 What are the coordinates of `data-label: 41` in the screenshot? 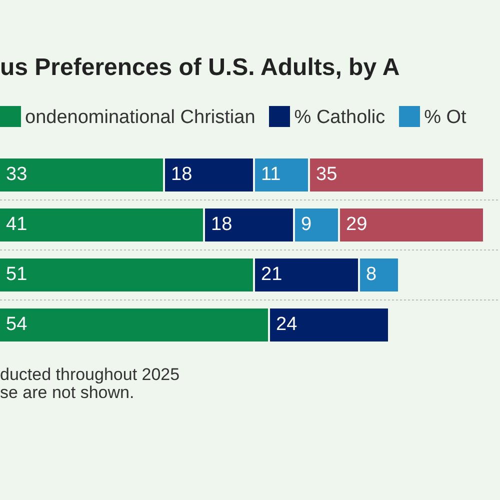 It's located at (17, 225).